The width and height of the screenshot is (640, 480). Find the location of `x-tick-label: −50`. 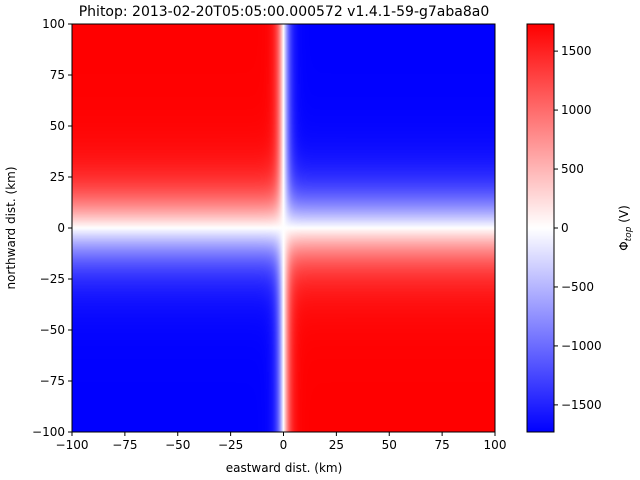

x-tick-label: −50 is located at coordinates (177, 445).